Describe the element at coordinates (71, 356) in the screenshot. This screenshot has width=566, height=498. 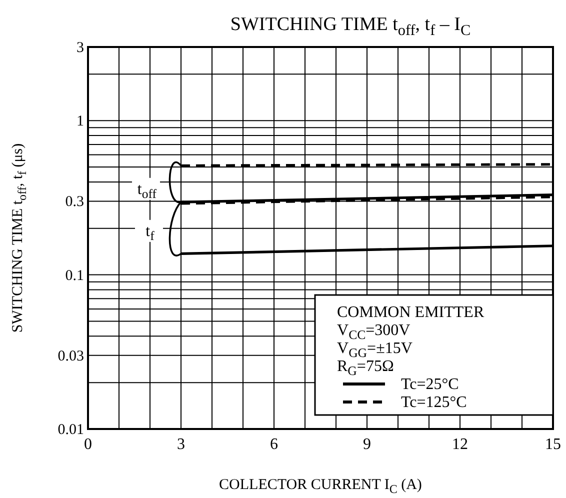
I see `y-tick-label: 0.03` at that location.